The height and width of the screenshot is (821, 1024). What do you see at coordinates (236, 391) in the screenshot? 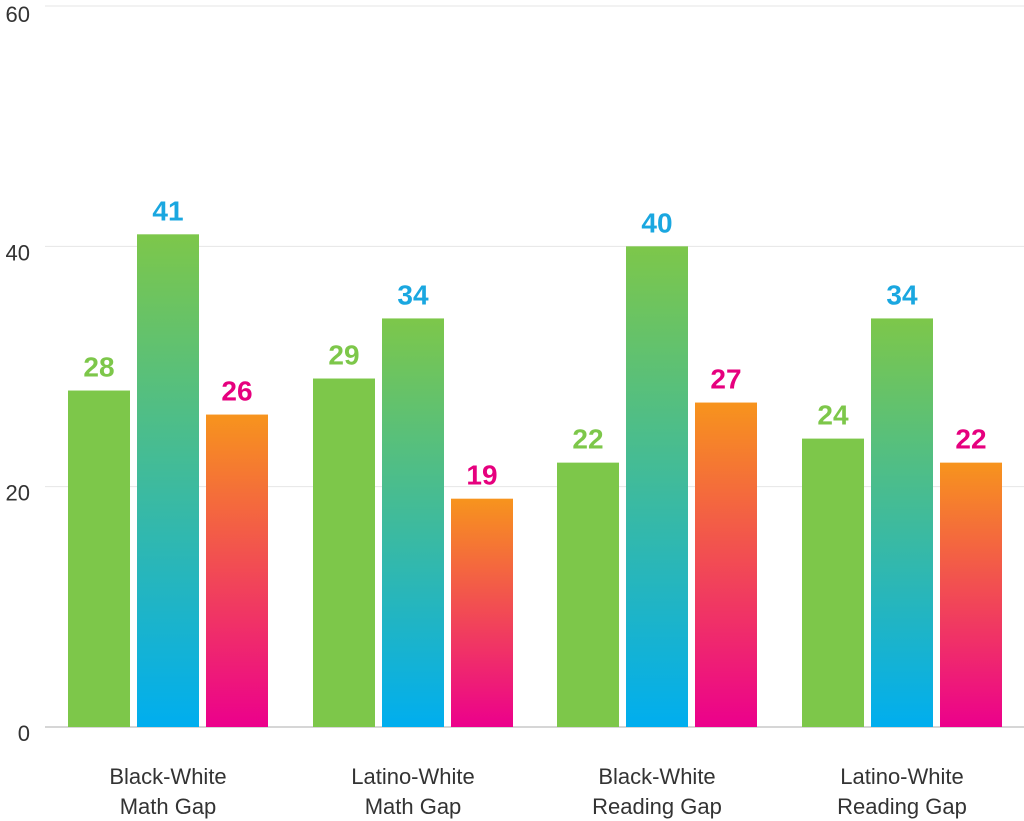
I see `data-label: 26` at bounding box center [236, 391].